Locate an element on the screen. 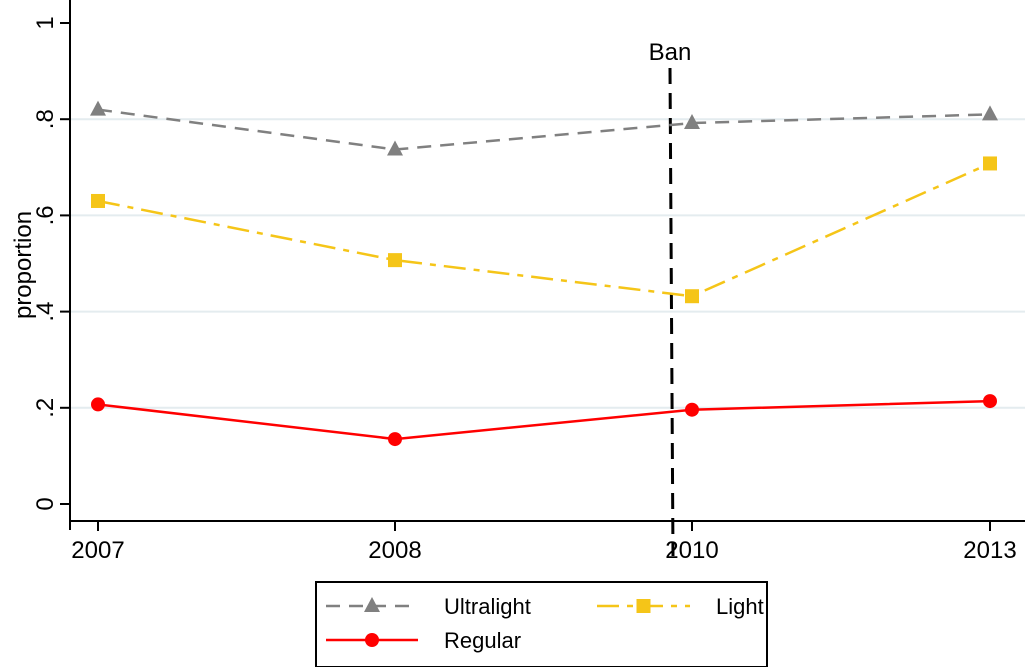 This screenshot has height=667, width=1025. legend-label: Ultralight is located at coordinates (487, 606).